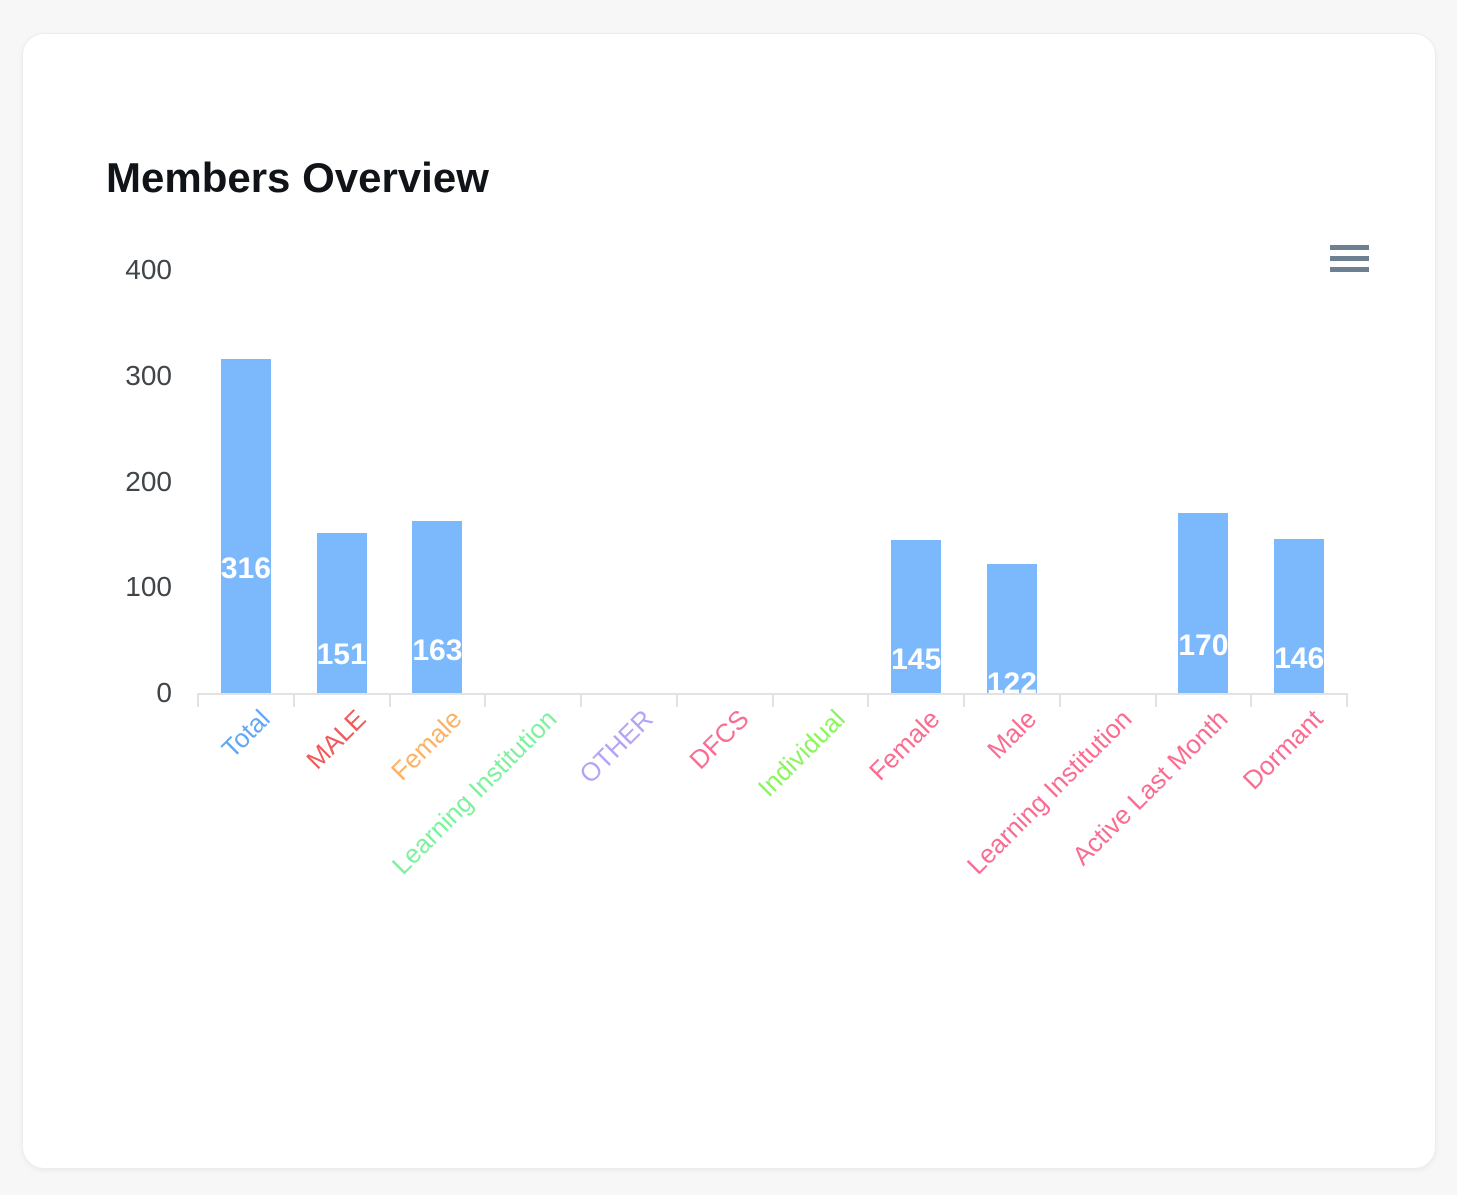 The height and width of the screenshot is (1195, 1457). Describe the element at coordinates (297, 177) in the screenshot. I see `card-title: Members Overview` at that location.